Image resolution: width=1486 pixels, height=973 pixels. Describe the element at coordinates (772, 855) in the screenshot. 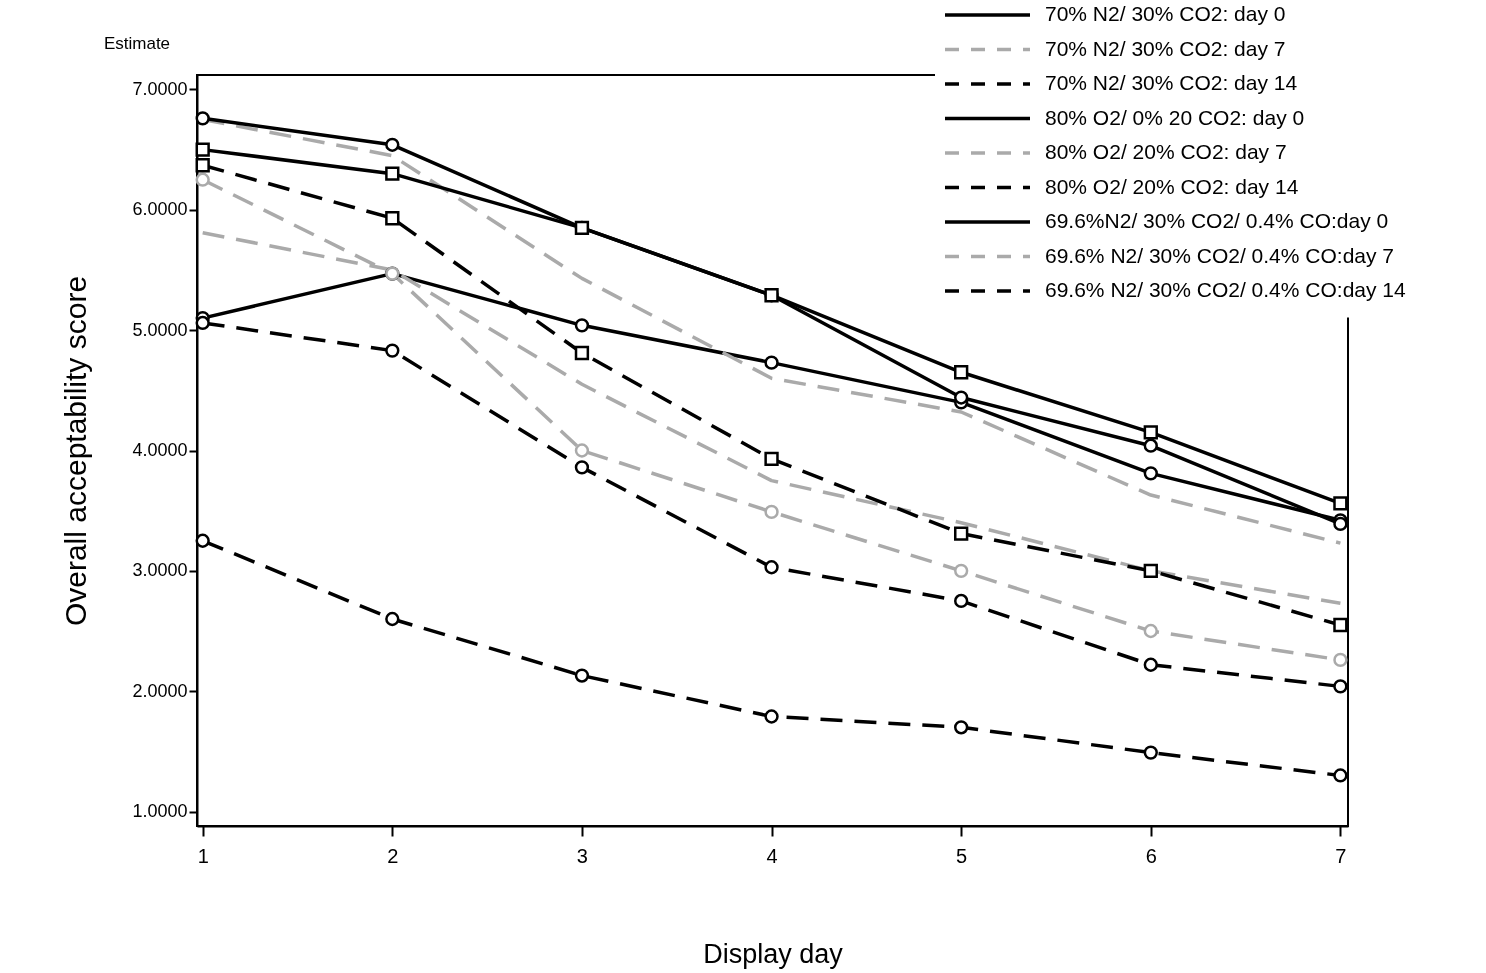

I see `x-tick-label: 4` at that location.